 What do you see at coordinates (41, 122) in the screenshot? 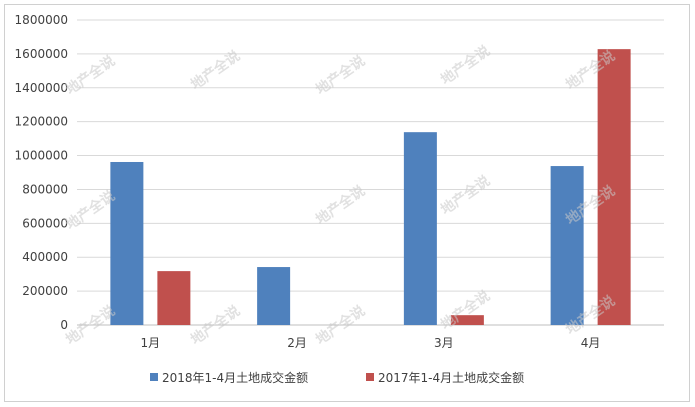
I see `y-tick-label: 1200000` at bounding box center [41, 122].